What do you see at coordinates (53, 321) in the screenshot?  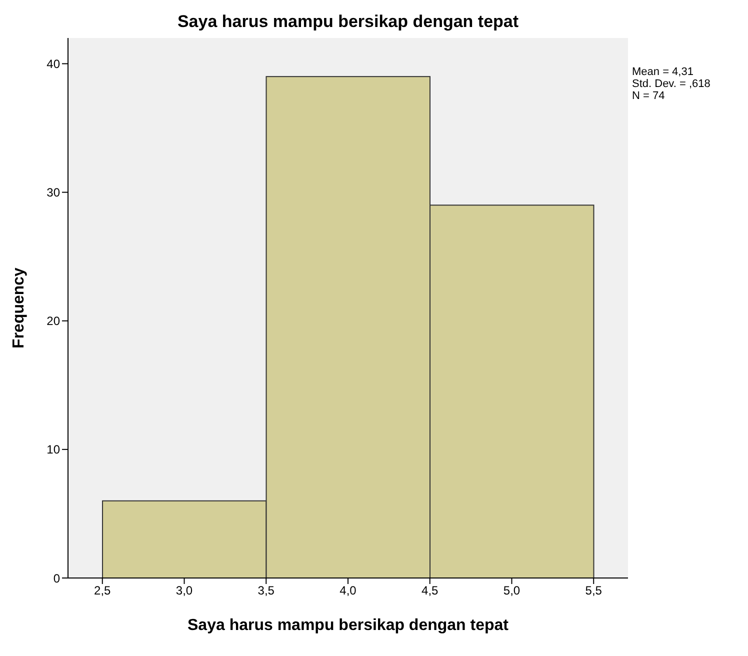 I see `y-tick-label: 20` at bounding box center [53, 321].